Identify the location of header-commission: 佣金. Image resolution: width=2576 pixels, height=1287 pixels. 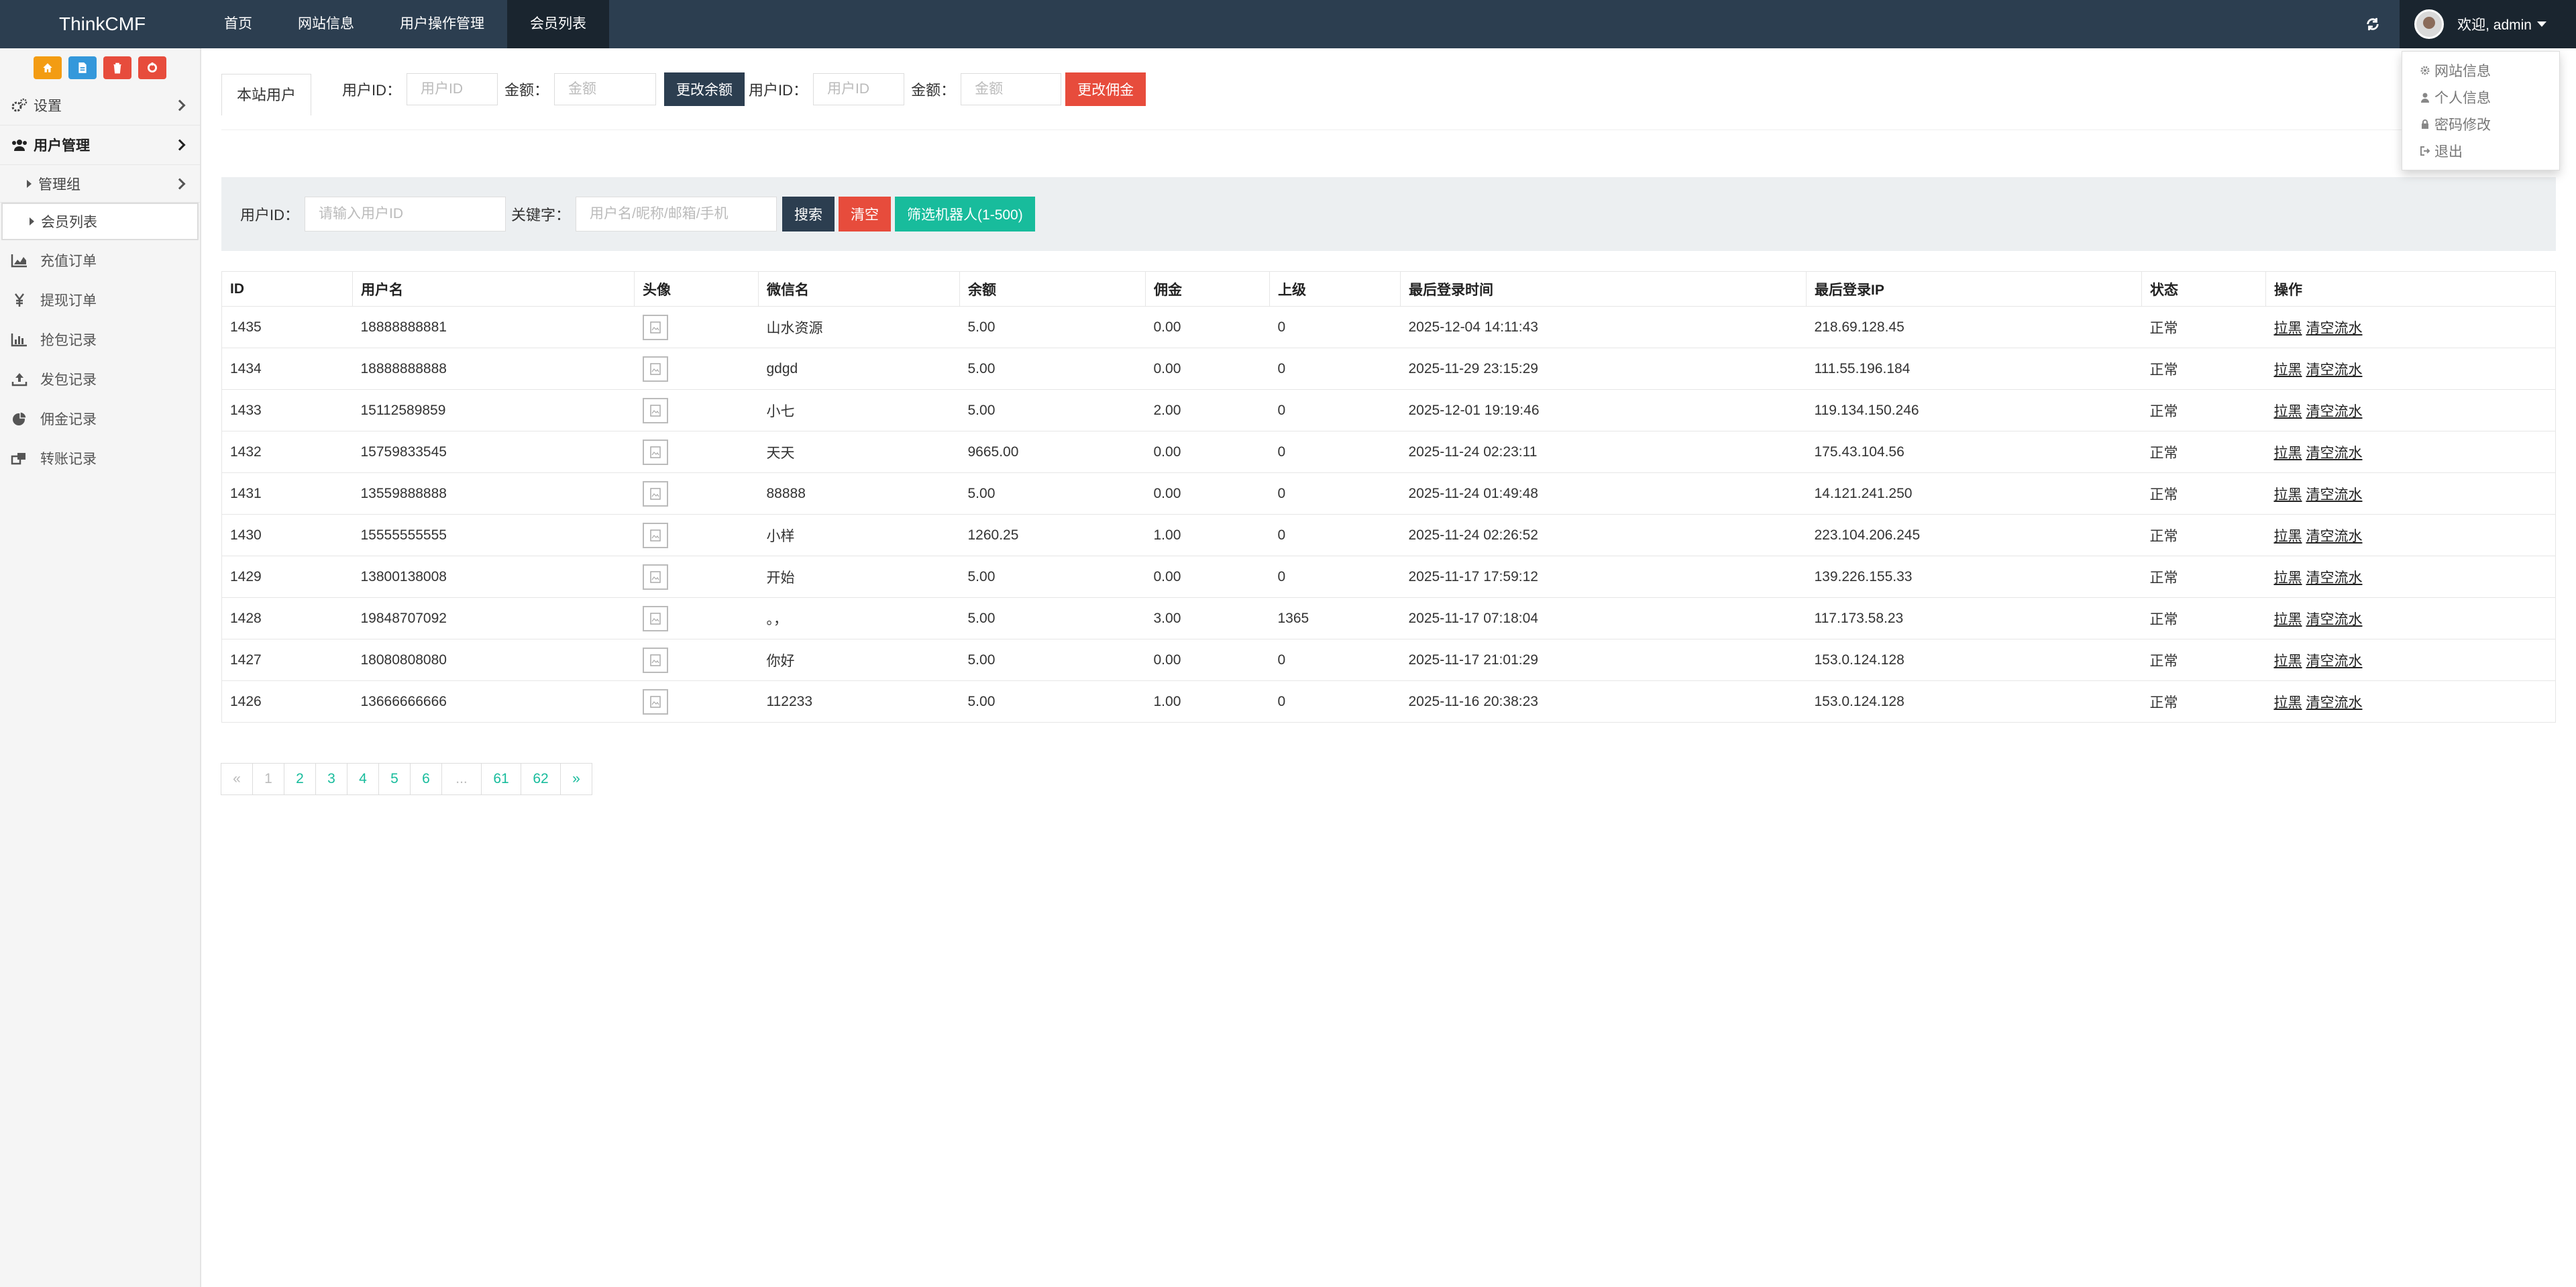
(1207, 289).